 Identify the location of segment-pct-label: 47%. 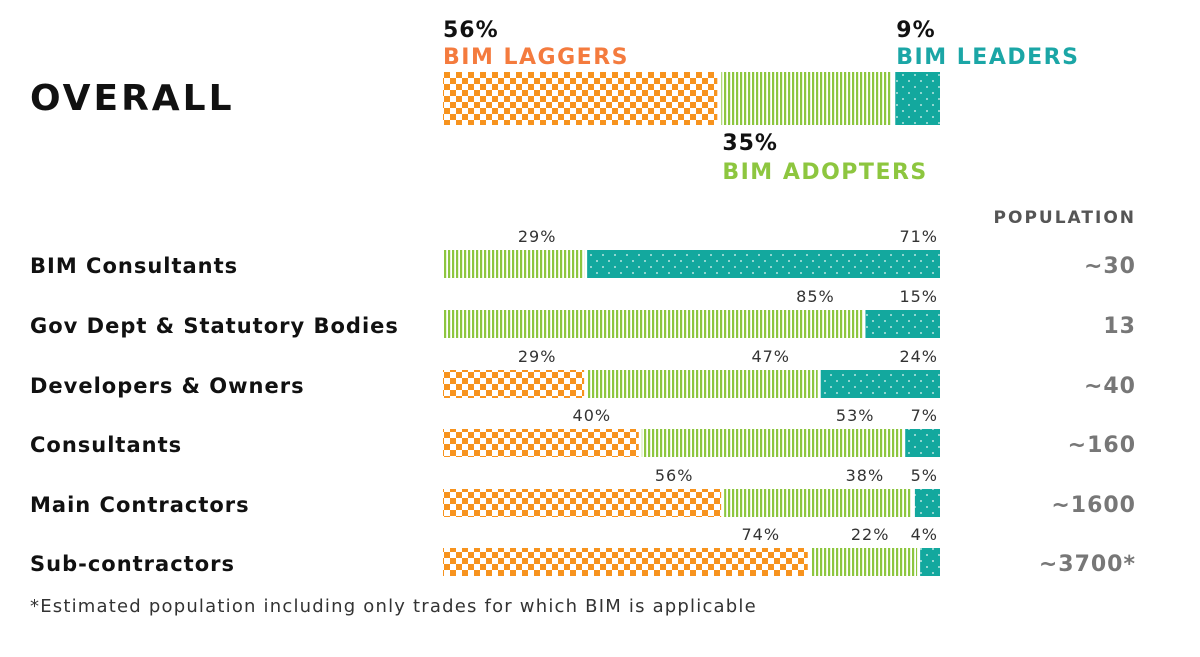
(770, 356).